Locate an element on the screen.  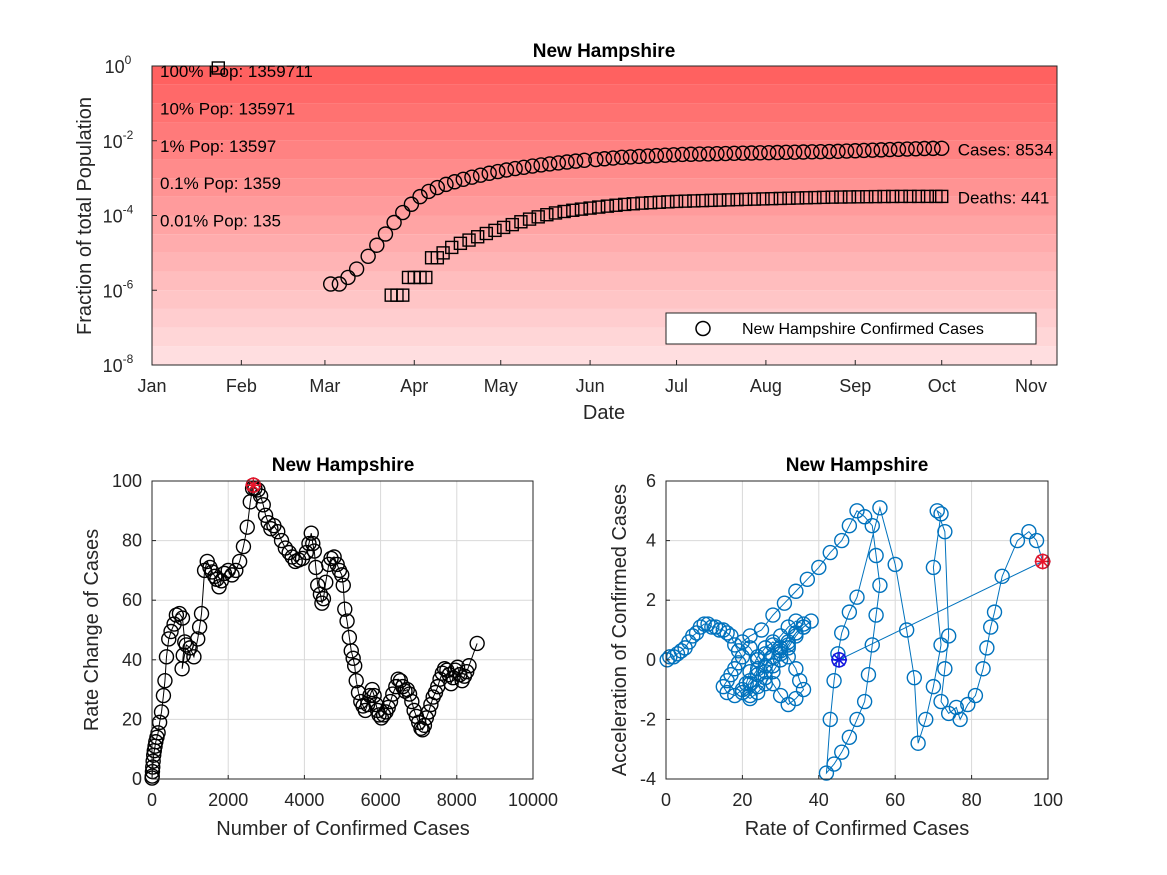
bottom-right-y-ticks: -4 -2 0 2 4 6 is located at coordinates (655, 630).